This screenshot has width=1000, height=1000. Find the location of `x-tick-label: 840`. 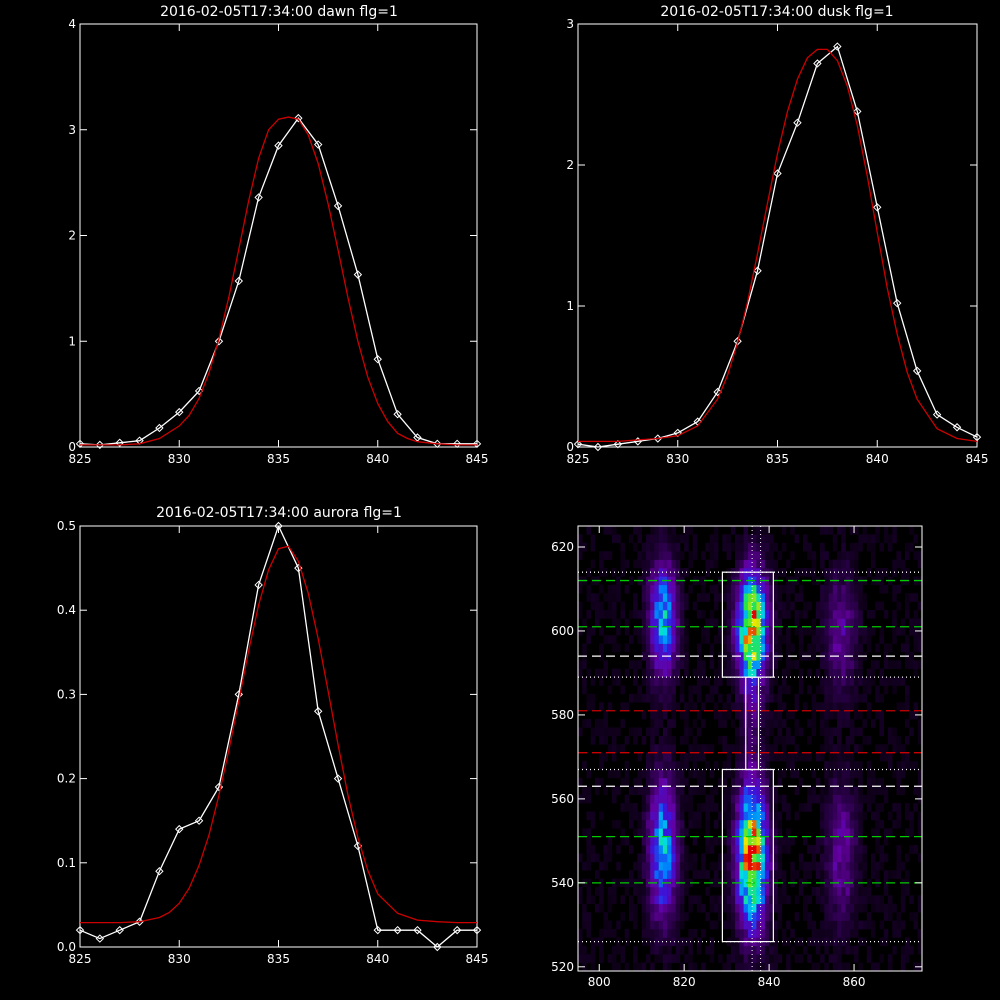

x-tick-label: 840 is located at coordinates (377, 459).